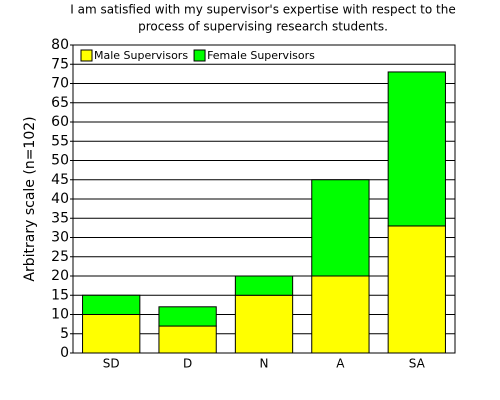  What do you see at coordinates (60, 141) in the screenshot?
I see `y-tick-label: 55` at bounding box center [60, 141].